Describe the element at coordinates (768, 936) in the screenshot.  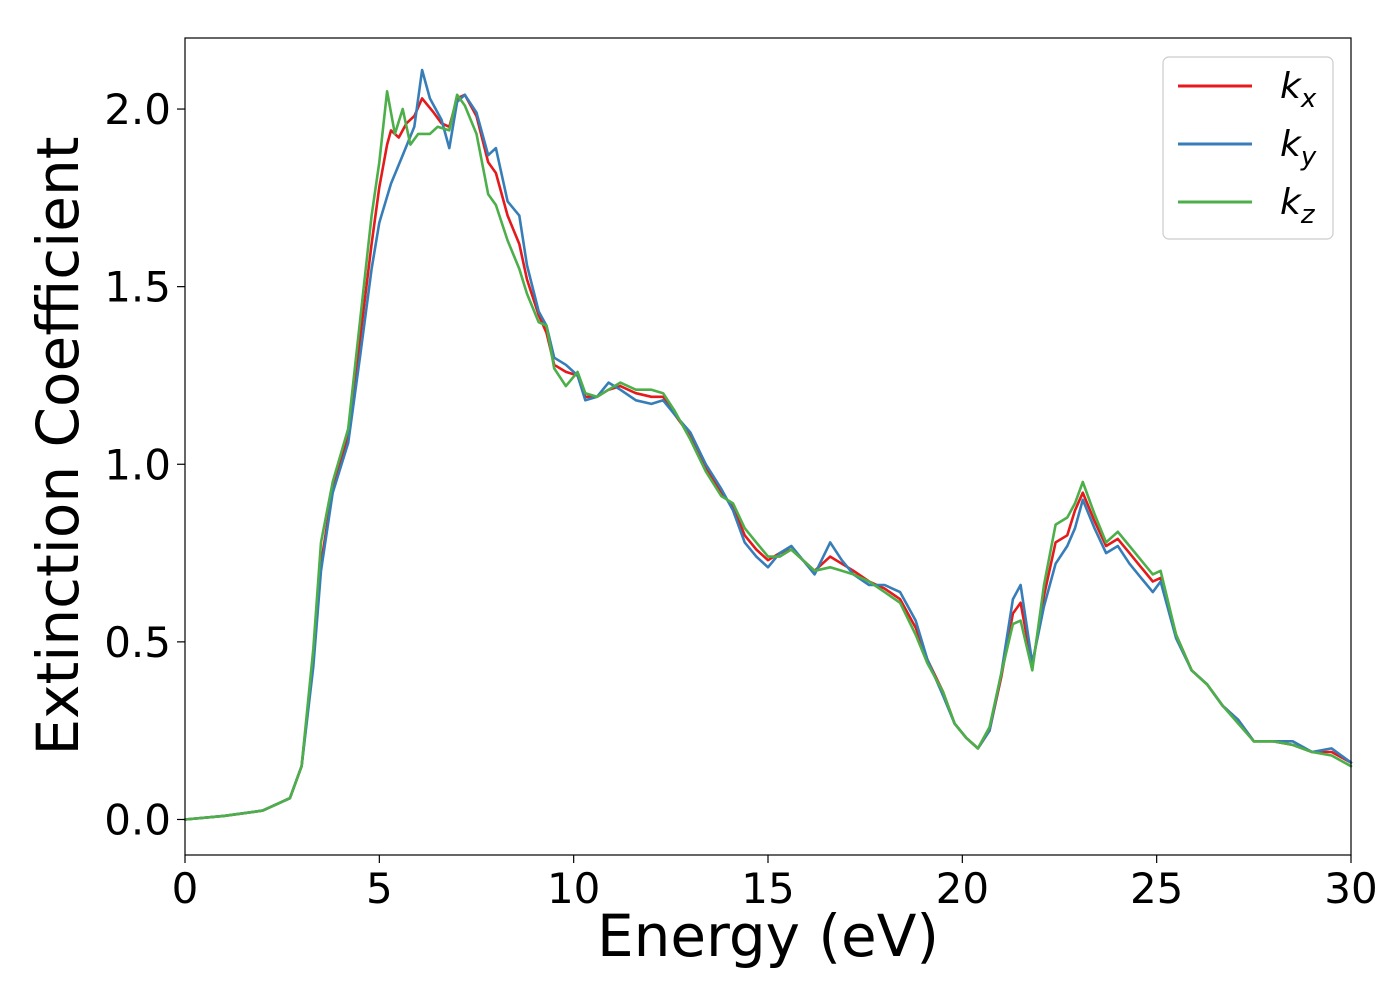
I see `x-axis-label: Energy (eV)` at that location.